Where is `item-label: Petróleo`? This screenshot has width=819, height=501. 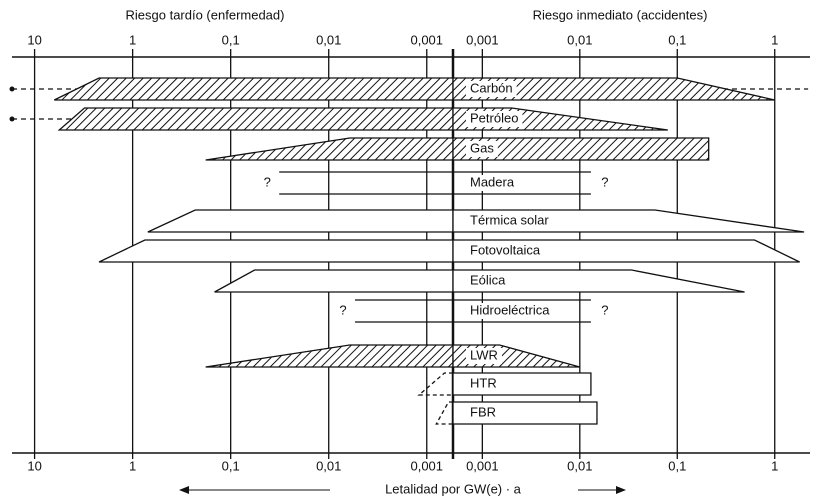
item-label: Petróleo is located at coordinates (494, 117).